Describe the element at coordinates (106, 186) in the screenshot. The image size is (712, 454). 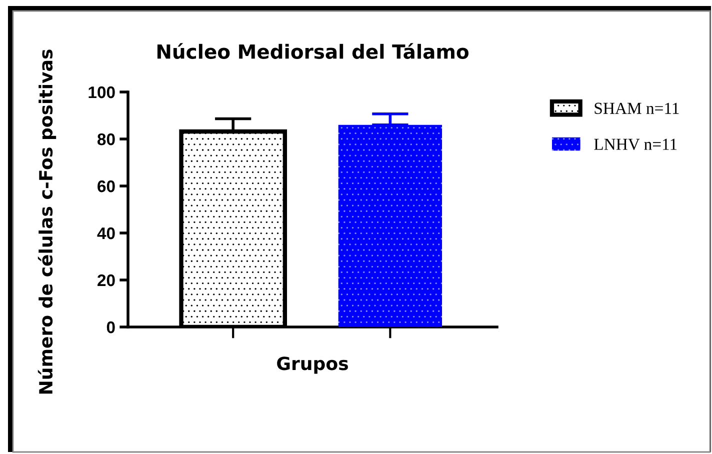
I see `y-tick-label: 60` at that location.